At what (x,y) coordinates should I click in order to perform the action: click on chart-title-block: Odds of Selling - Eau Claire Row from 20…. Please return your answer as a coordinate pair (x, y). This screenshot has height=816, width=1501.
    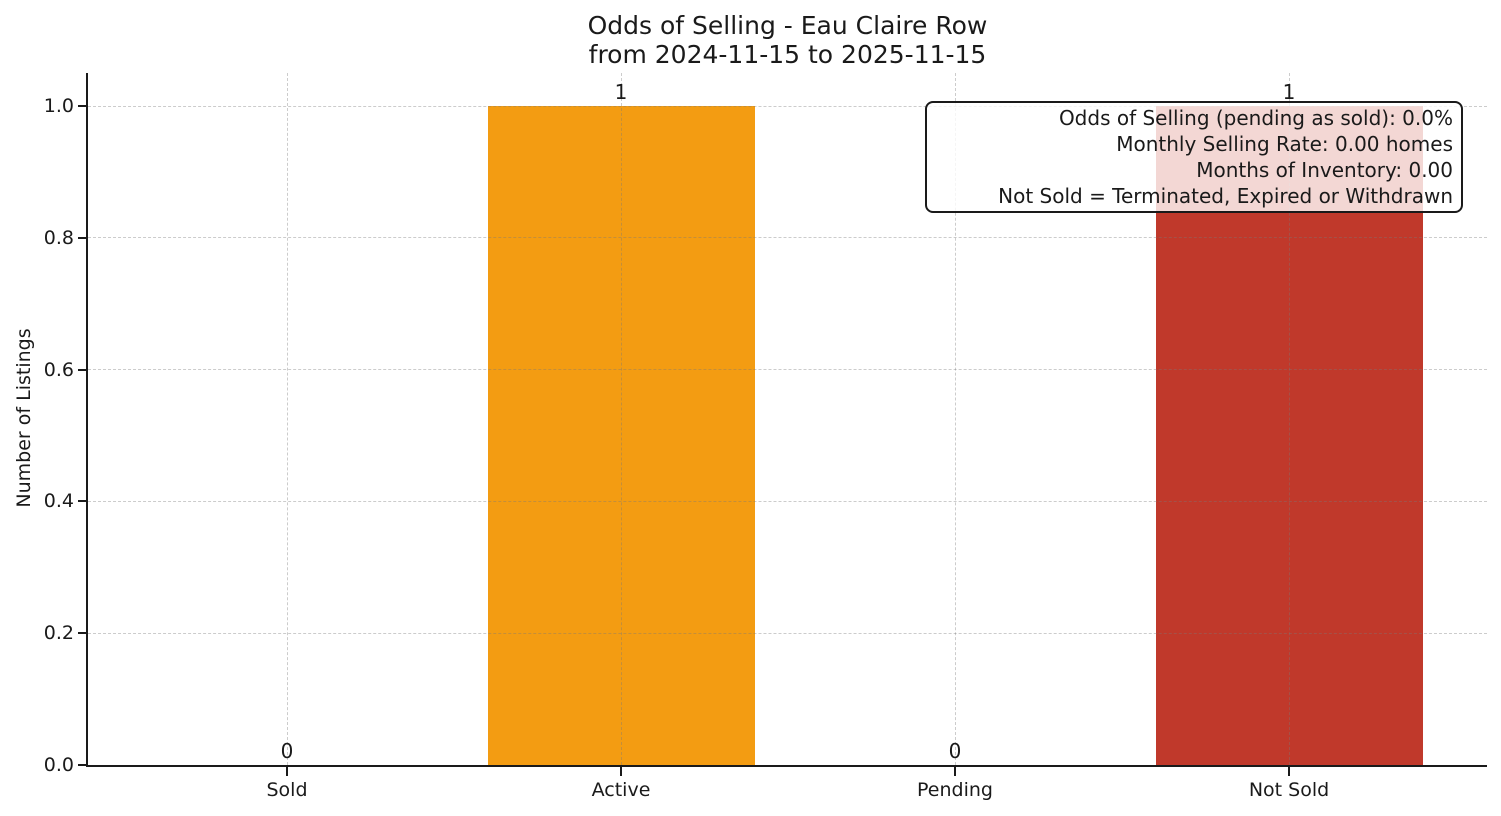
    Looking at the image, I should click on (787, 40).